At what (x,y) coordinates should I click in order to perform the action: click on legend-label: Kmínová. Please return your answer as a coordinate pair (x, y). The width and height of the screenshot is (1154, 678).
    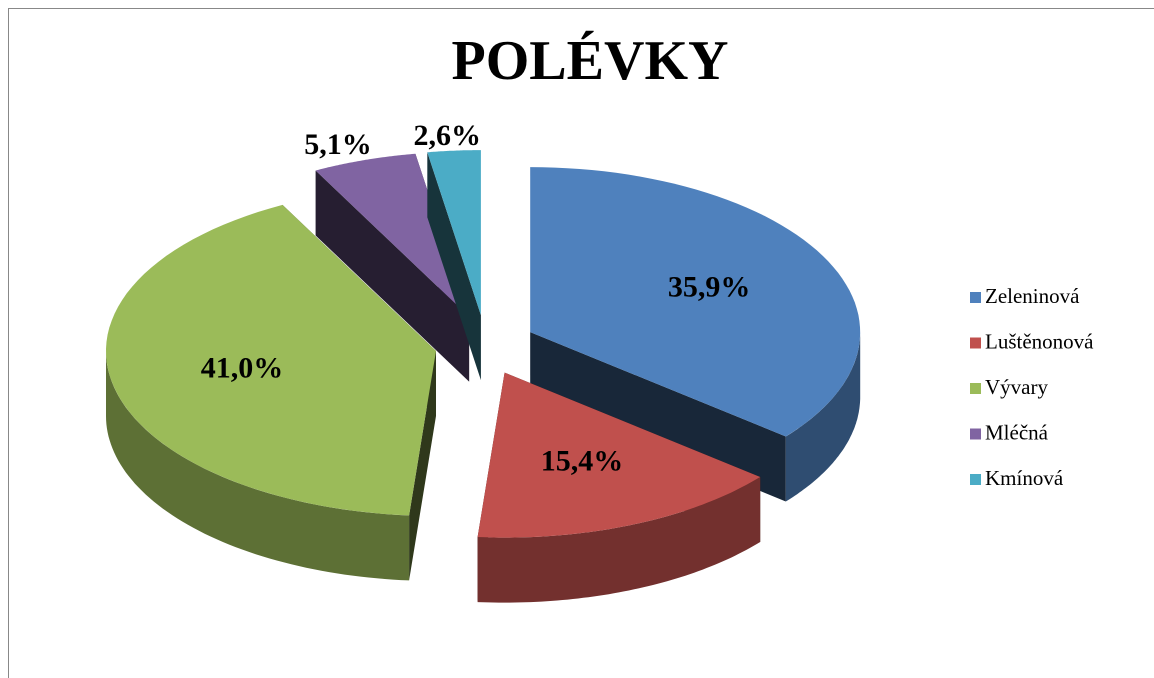
    Looking at the image, I should click on (1024, 478).